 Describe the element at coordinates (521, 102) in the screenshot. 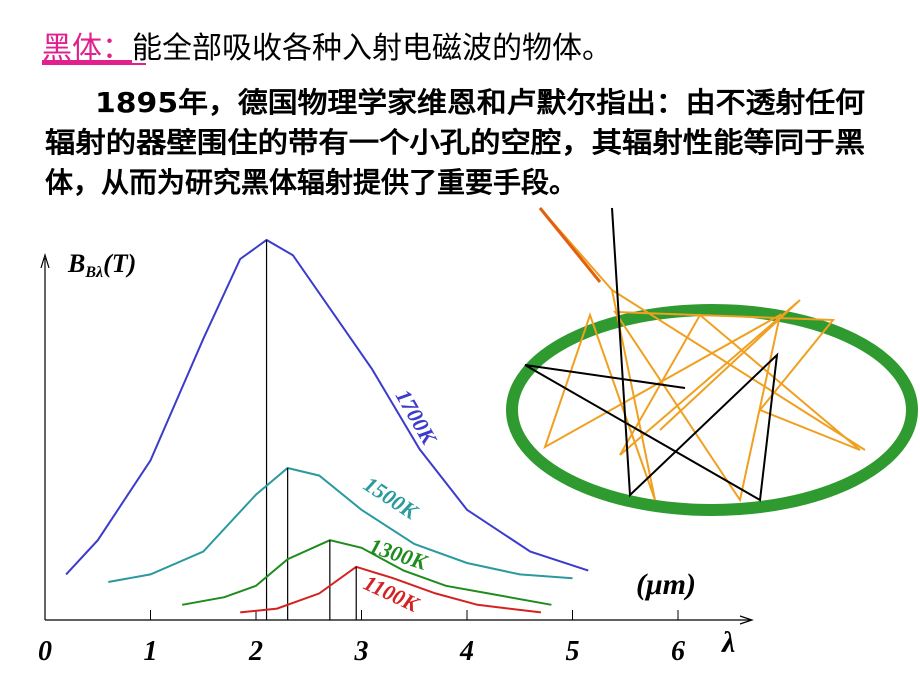

I see `para-text: 年，德国物理学家维恩和卢默尔指出：由不透射任何` at that location.